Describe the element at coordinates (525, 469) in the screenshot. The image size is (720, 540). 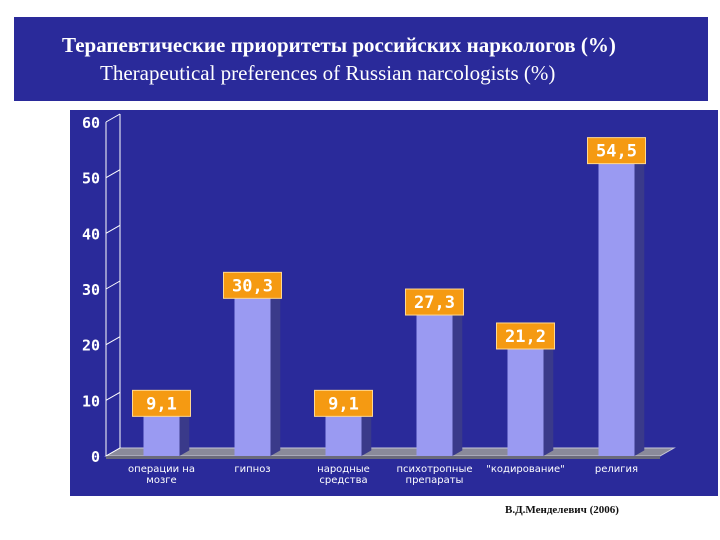
I see `category-label-4: "кодирование"` at that location.